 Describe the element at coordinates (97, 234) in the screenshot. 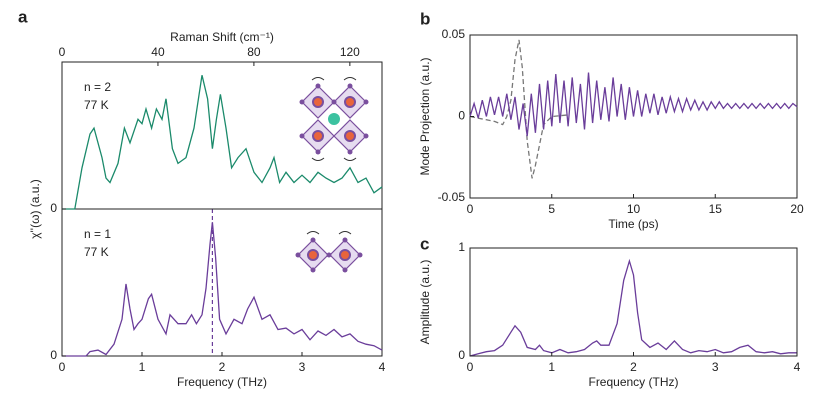

I see `annotation: n = 1` at that location.